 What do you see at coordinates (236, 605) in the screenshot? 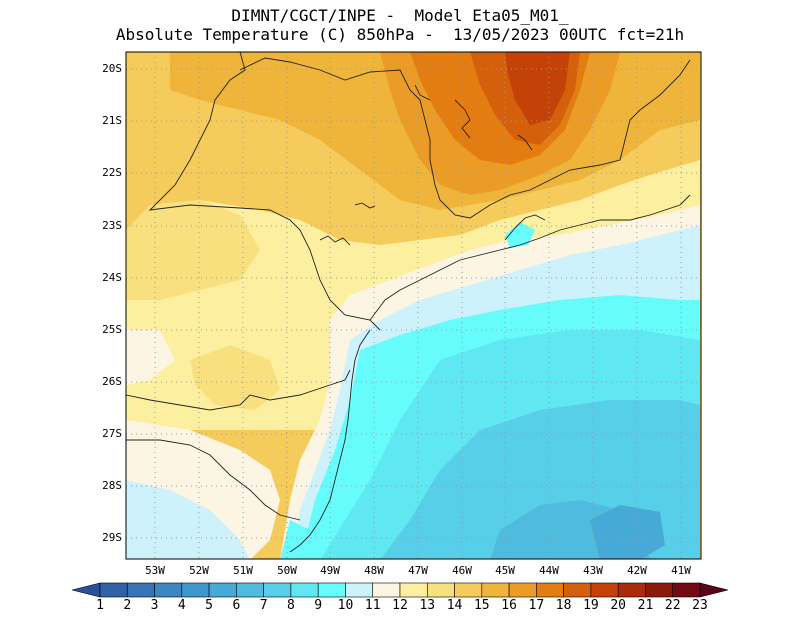
I see `colorbar-label: 6` at bounding box center [236, 605].